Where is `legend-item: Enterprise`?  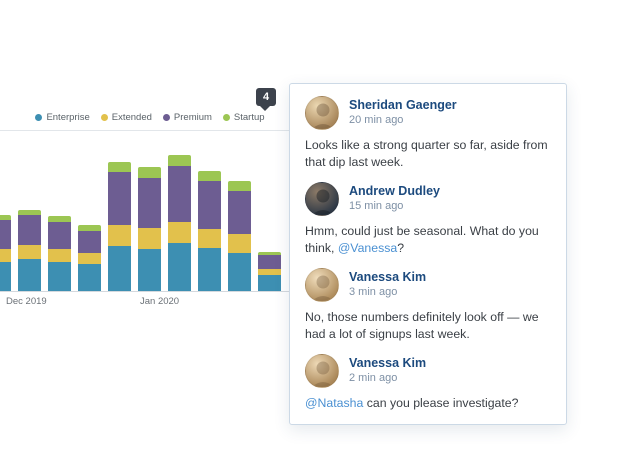
legend-item: Enterprise is located at coordinates (62, 117).